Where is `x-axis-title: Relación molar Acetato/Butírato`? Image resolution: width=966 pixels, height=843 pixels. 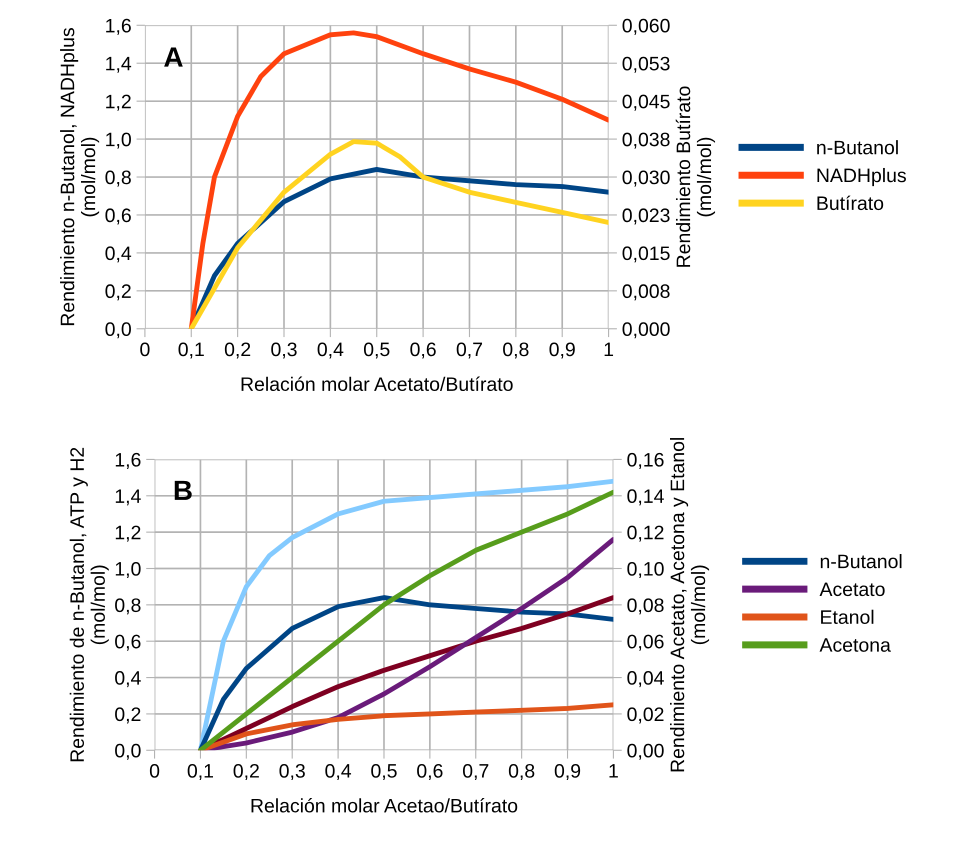 x-axis-title: Relación molar Acetato/Butírato is located at coordinates (377, 384).